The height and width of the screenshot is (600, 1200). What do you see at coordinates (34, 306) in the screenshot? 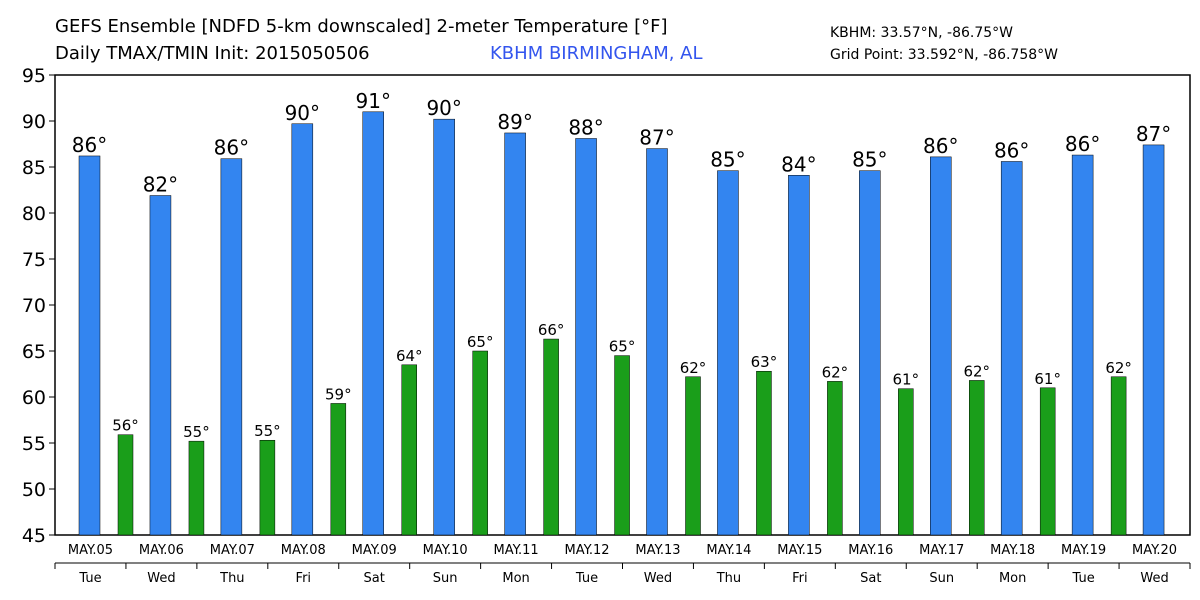
I see `y-tick-label: 70` at bounding box center [34, 306].